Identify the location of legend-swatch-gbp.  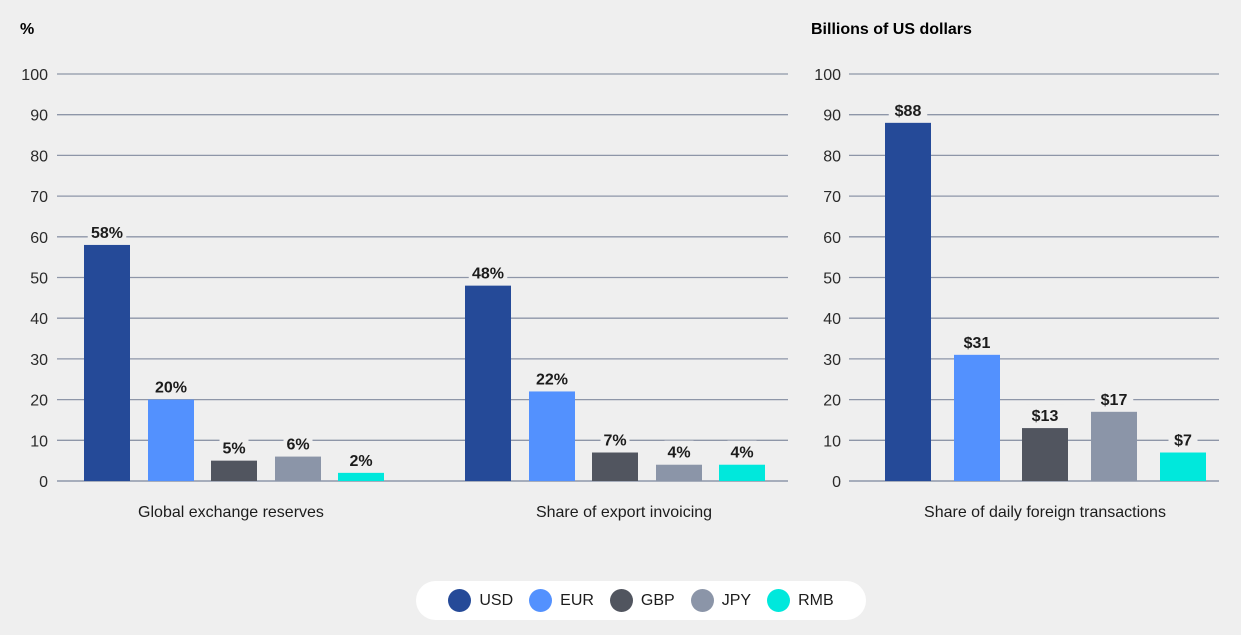
(621, 600).